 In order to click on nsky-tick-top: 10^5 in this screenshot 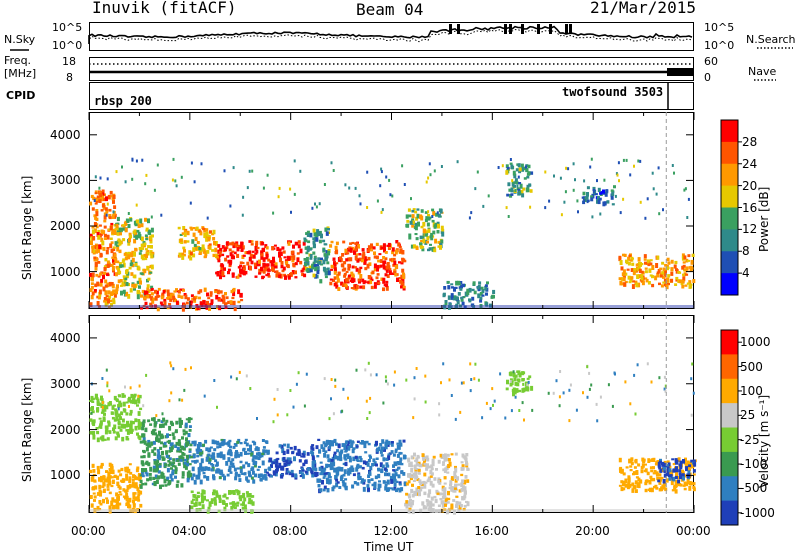, I will do `click(67, 27)`.